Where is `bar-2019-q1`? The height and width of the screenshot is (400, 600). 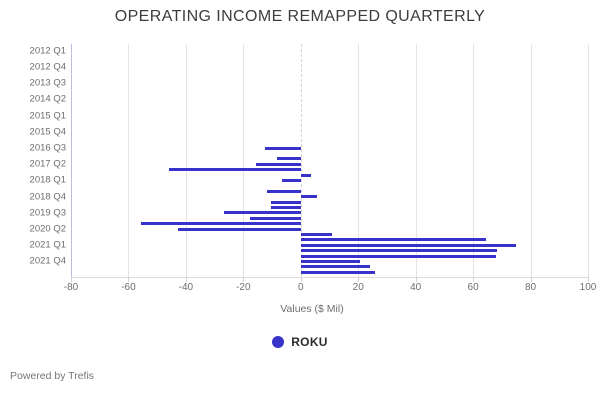 bar-2019-q1 is located at coordinates (286, 202).